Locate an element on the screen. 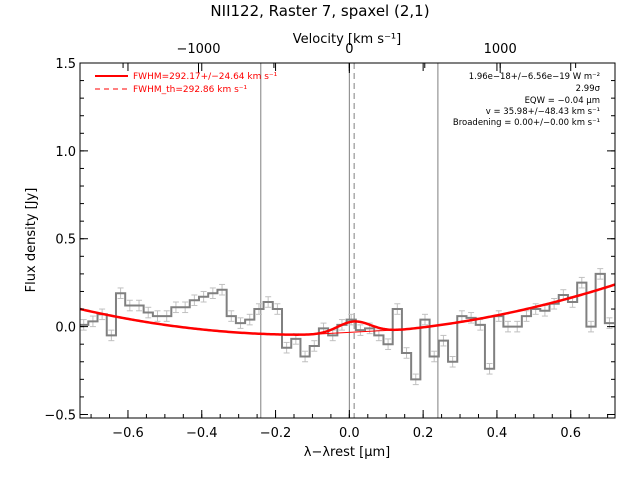 Image resolution: width=640 pixels, height=484 pixels. fit-series is located at coordinates (347, 309).